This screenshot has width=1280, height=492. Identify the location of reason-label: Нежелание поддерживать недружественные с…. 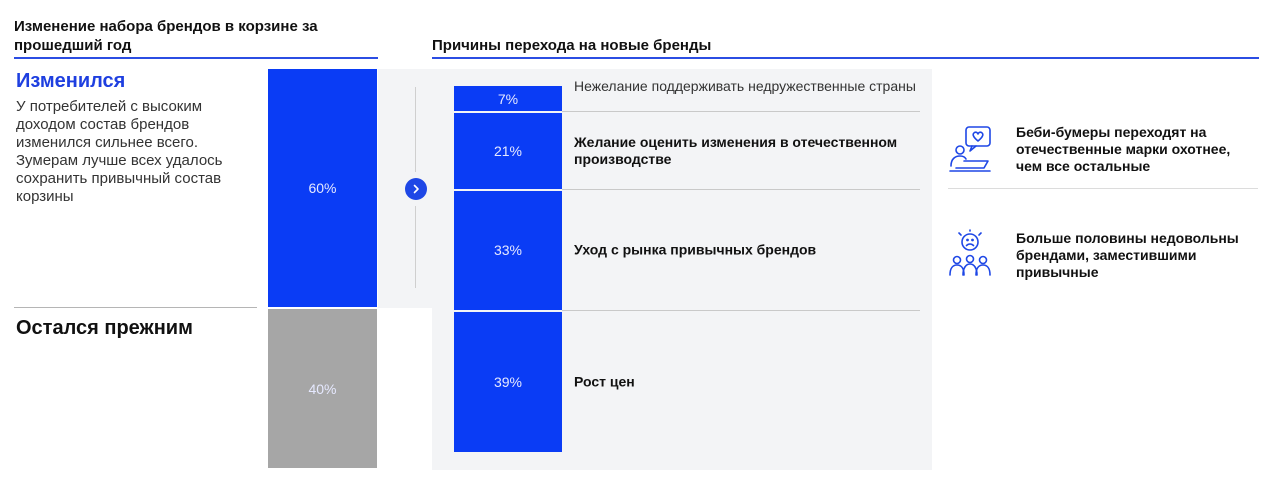
(745, 86).